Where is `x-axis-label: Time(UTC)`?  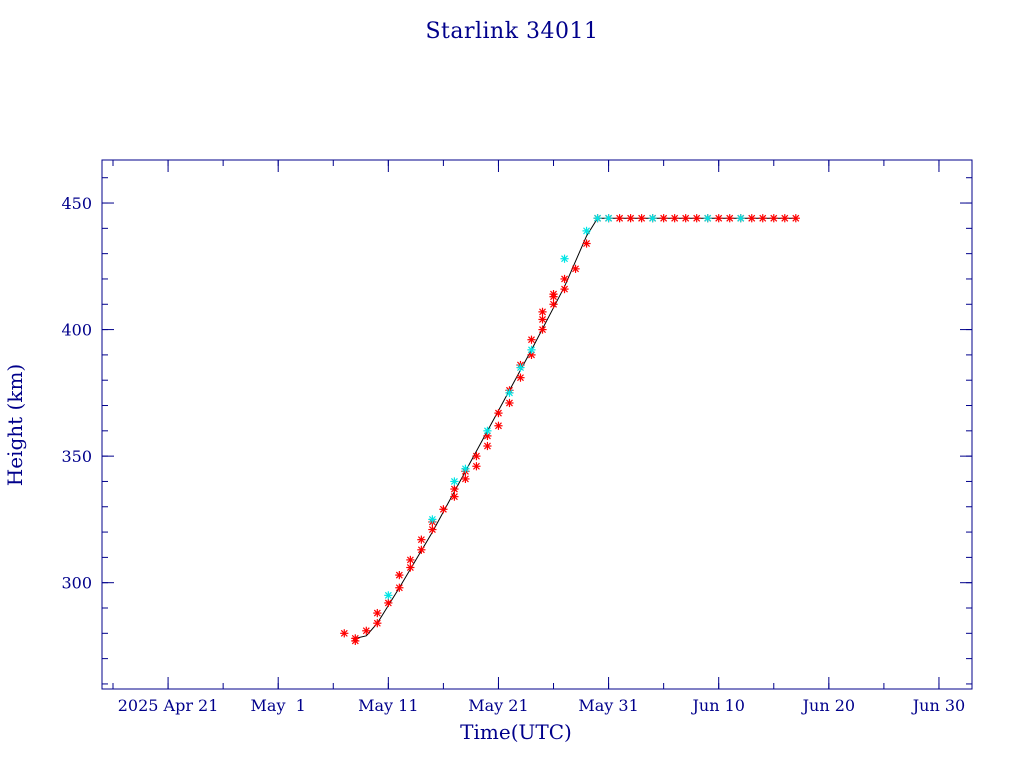
x-axis-label: Time(UTC) is located at coordinates (516, 732).